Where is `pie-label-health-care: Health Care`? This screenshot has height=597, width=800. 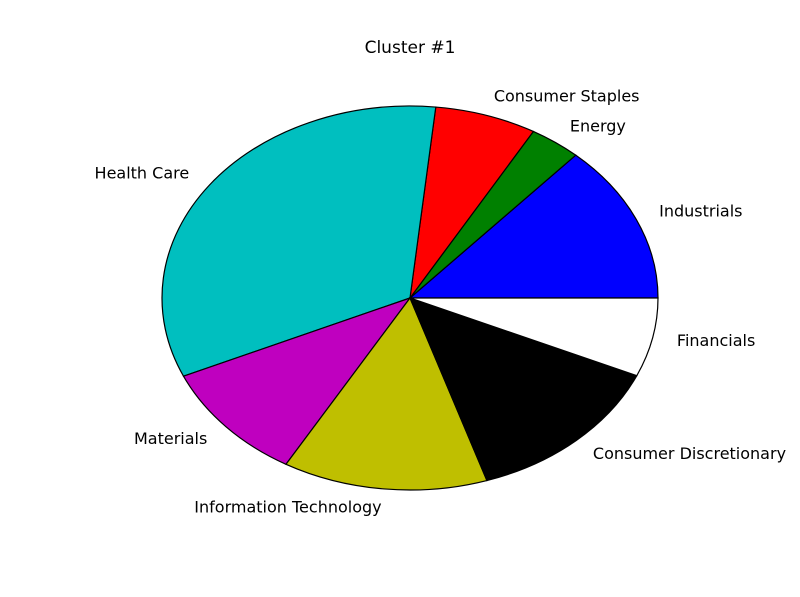
pie-label-health-care: Health Care is located at coordinates (142, 172).